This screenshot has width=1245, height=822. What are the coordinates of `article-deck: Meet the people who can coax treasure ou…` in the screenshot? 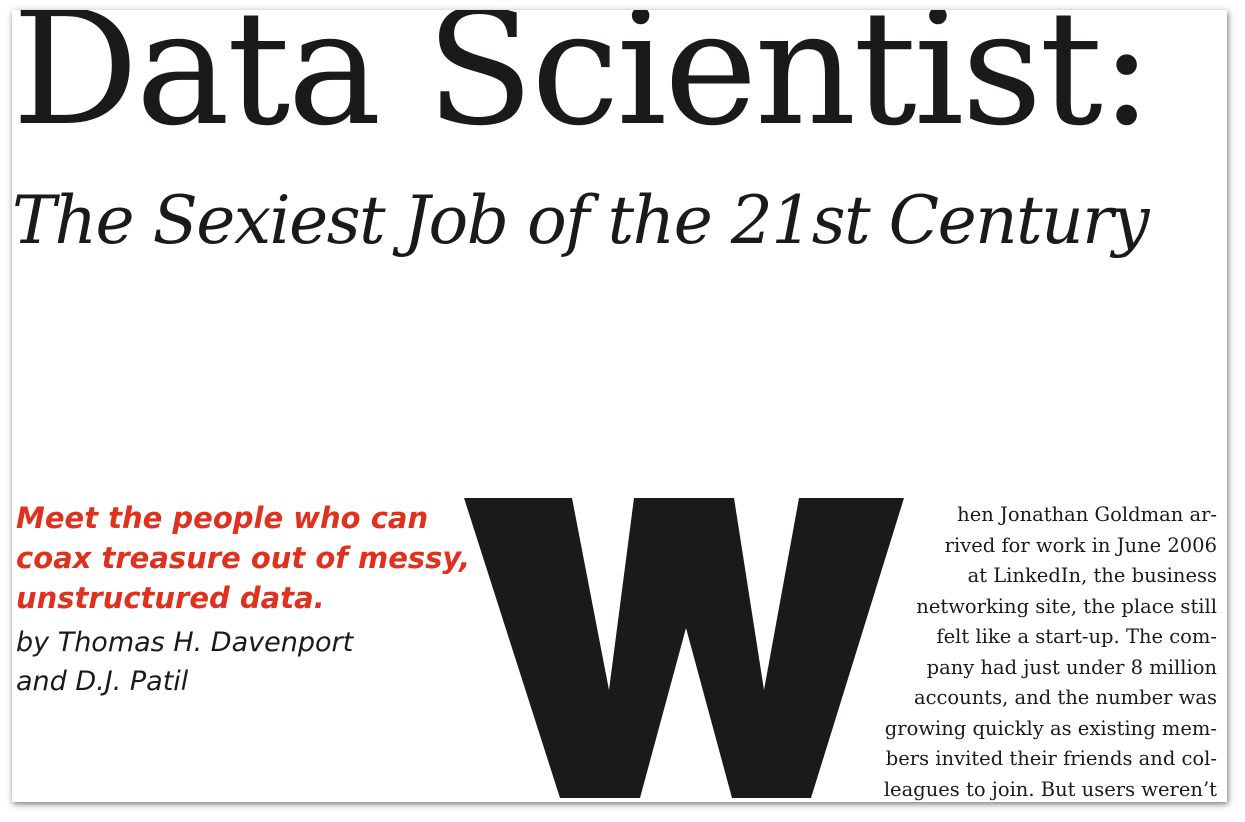 It's located at (243, 558).